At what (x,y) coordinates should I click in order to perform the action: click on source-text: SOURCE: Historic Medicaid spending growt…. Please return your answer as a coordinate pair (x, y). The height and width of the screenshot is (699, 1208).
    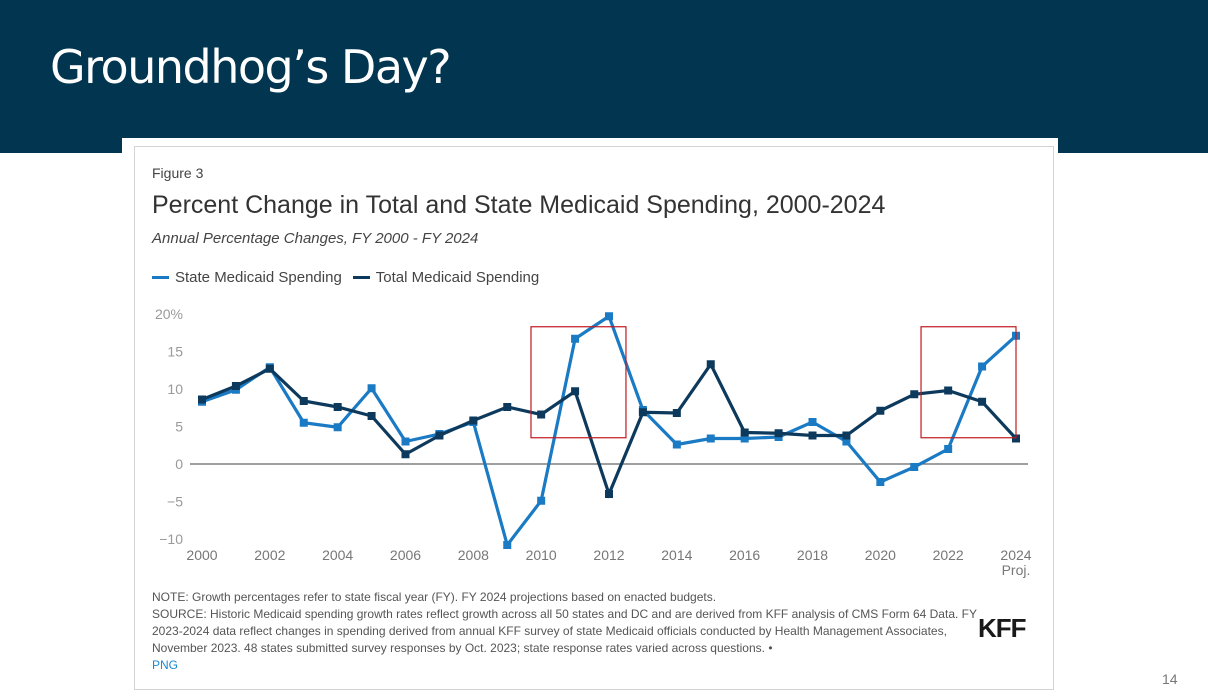
    Looking at the image, I should click on (564, 631).